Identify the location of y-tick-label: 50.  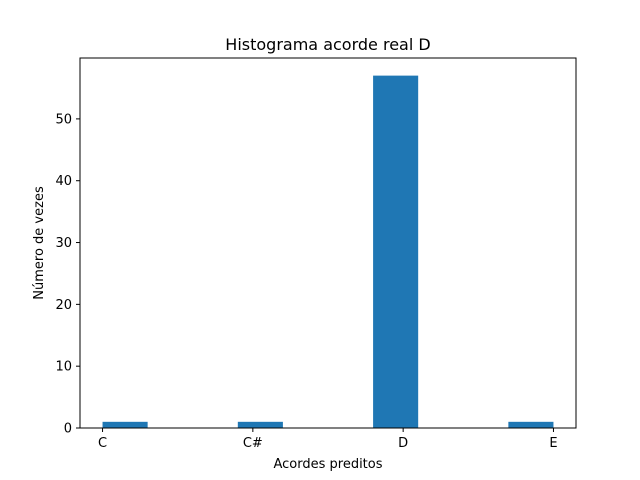
(63, 119).